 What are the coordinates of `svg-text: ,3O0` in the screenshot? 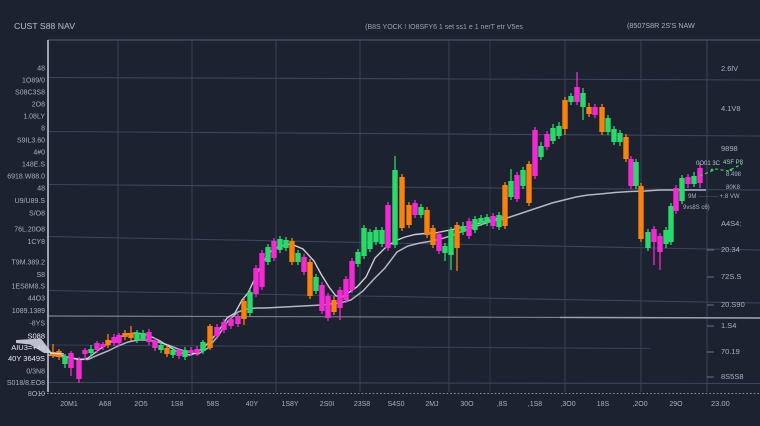 It's located at (567, 404).